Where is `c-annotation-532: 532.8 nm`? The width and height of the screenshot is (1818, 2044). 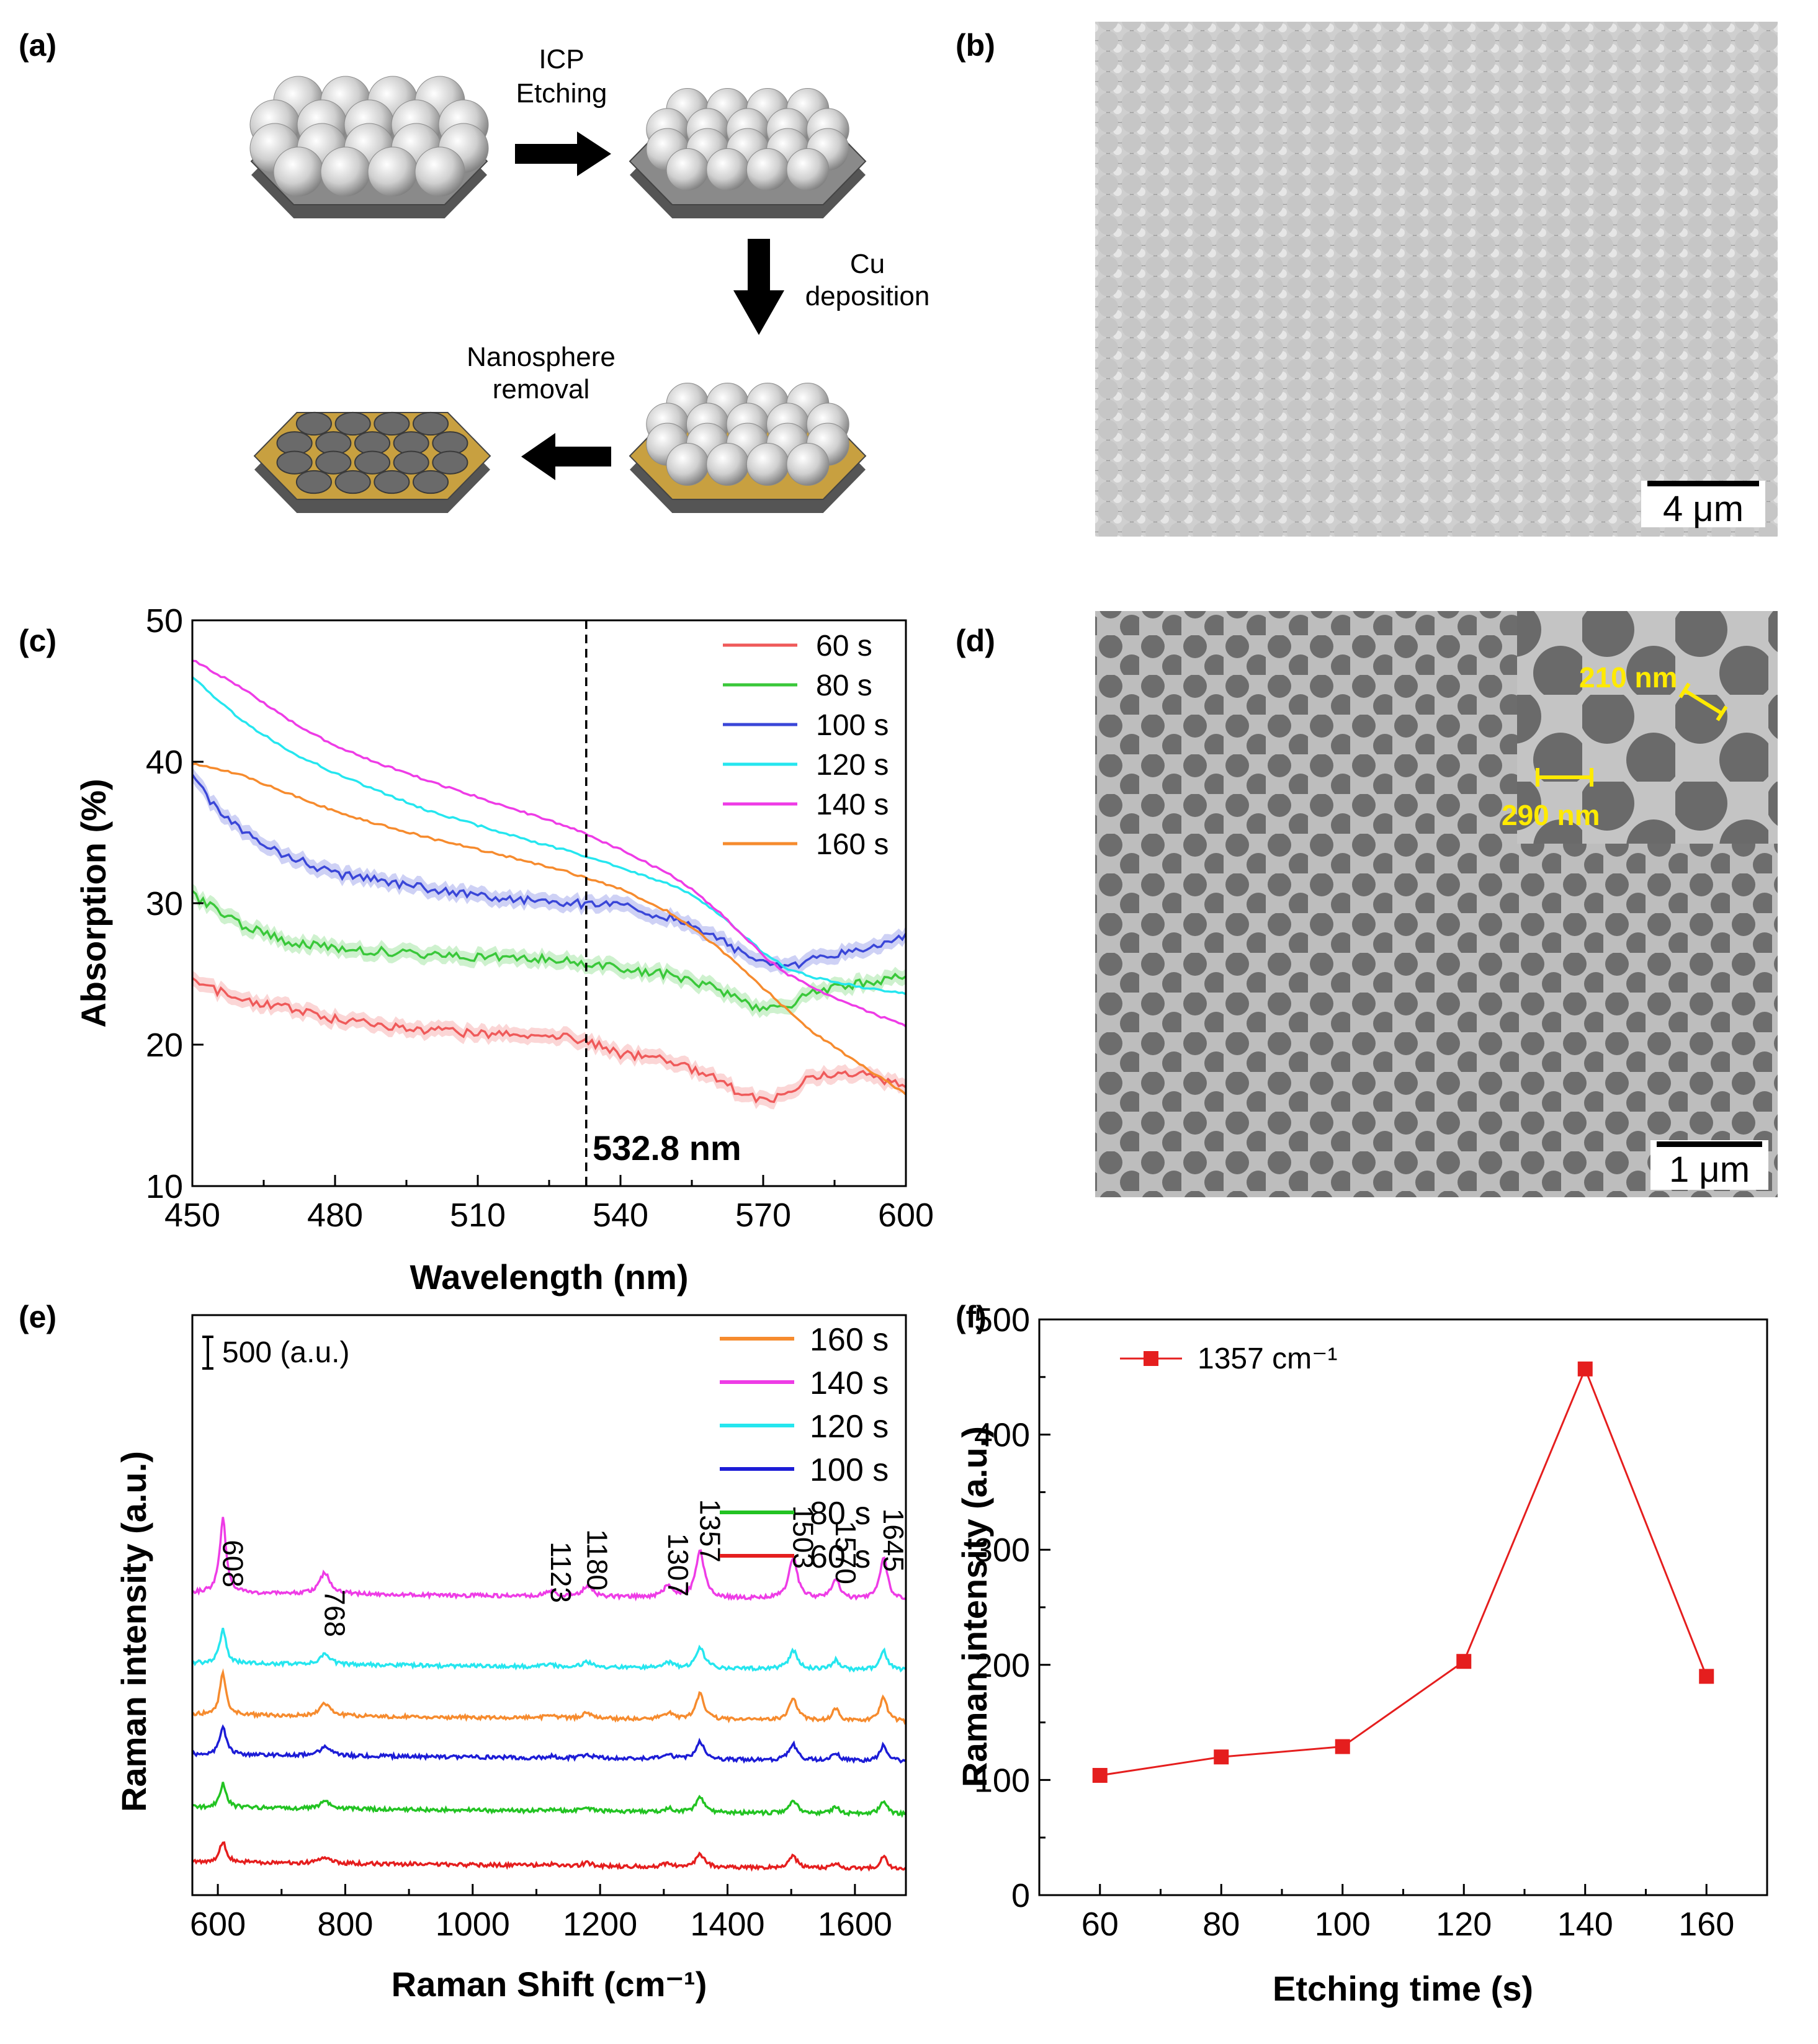
c-annotation-532: 532.8 nm is located at coordinates (667, 1147).